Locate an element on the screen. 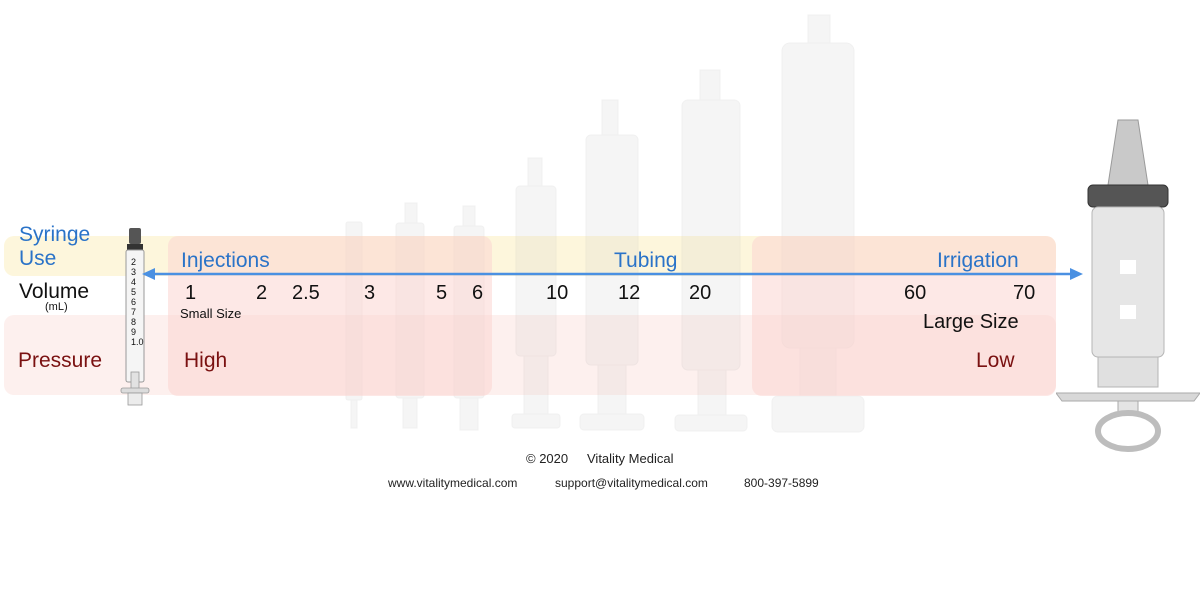  volume-value: 5 is located at coordinates (442, 293).